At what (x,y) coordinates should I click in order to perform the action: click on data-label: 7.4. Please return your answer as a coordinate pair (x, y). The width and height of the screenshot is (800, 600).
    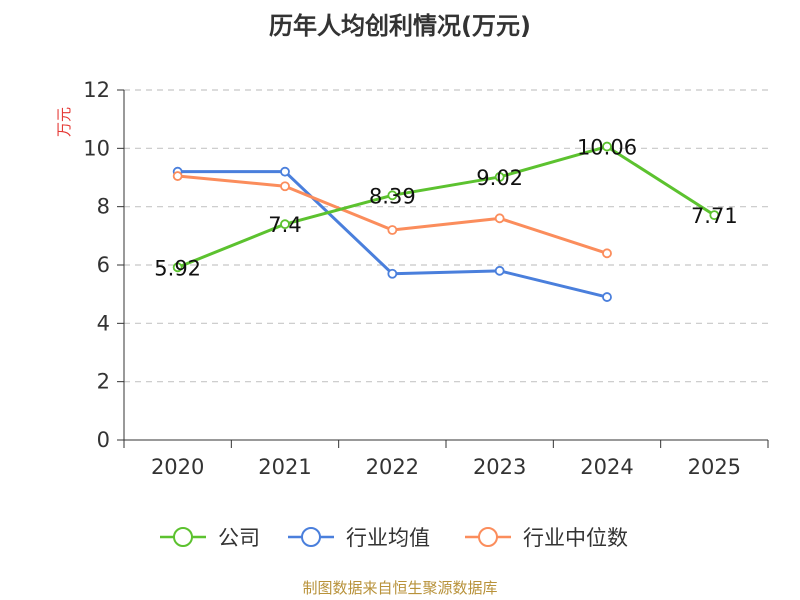
    Looking at the image, I should click on (284, 225).